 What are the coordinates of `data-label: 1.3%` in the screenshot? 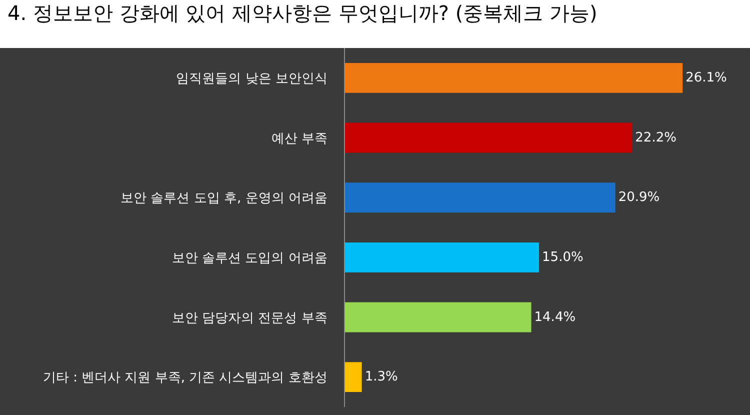 It's located at (381, 377).